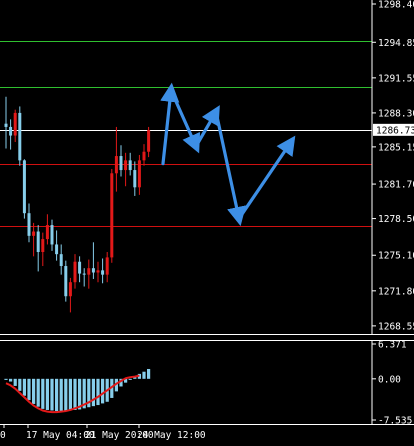  I want to click on price-tick-label: 1275.10, so click(396, 256).